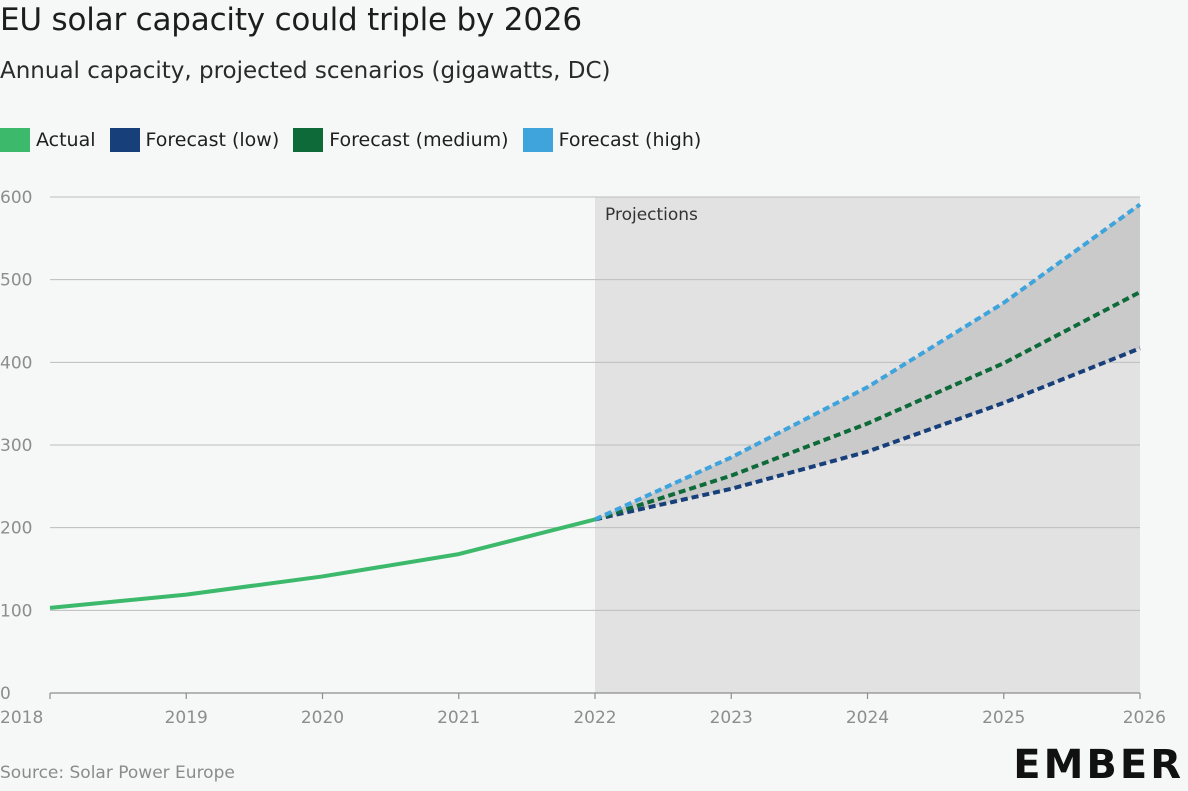 The height and width of the screenshot is (791, 1188). Describe the element at coordinates (21, 718) in the screenshot. I see `x-tick-label: 2018` at that location.